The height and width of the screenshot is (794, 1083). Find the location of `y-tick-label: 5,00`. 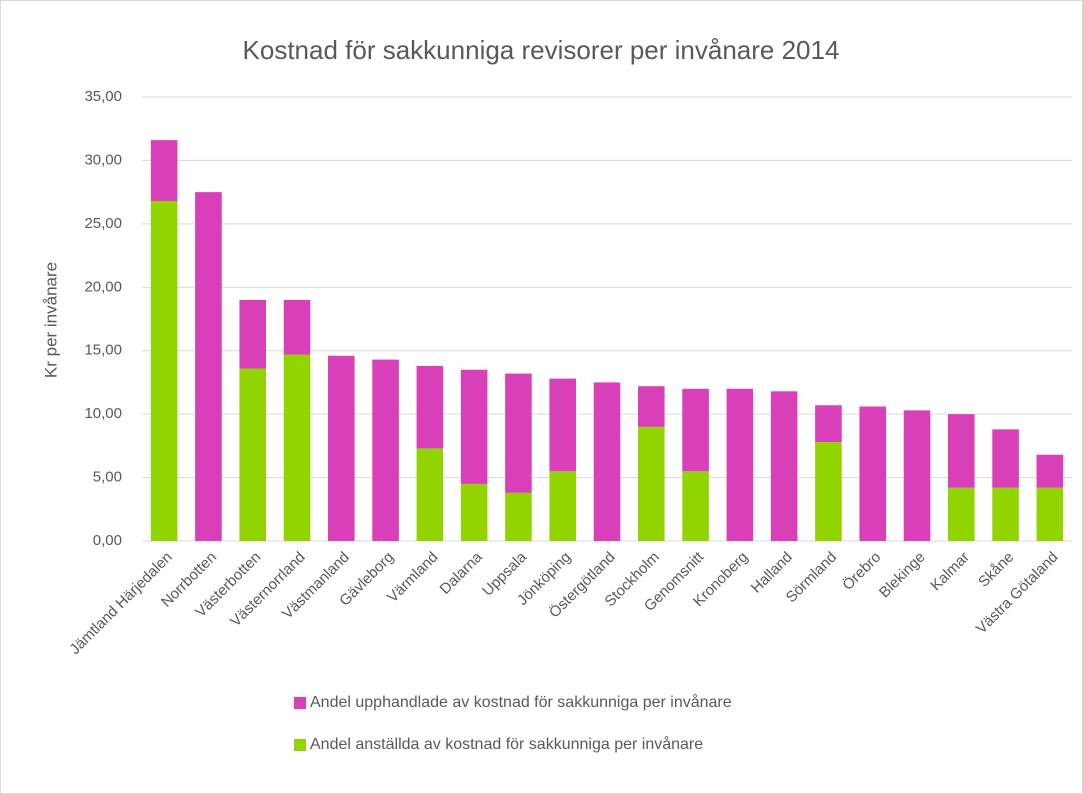

y-tick-label: 5,00 is located at coordinates (107, 477).